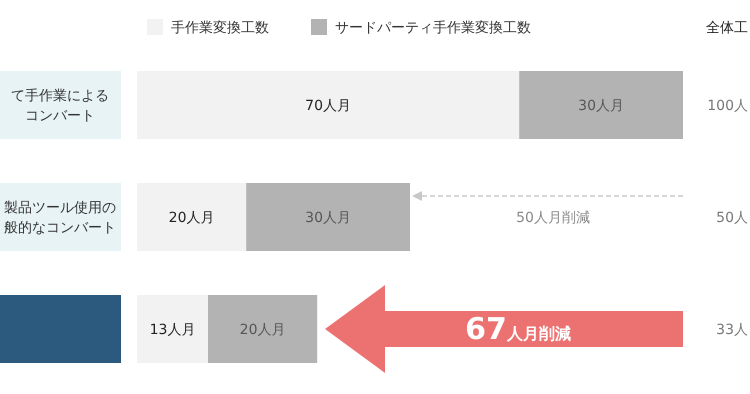 This screenshot has width=750, height=394. Describe the element at coordinates (727, 106) in the screenshot. I see `text: 100人` at that location.